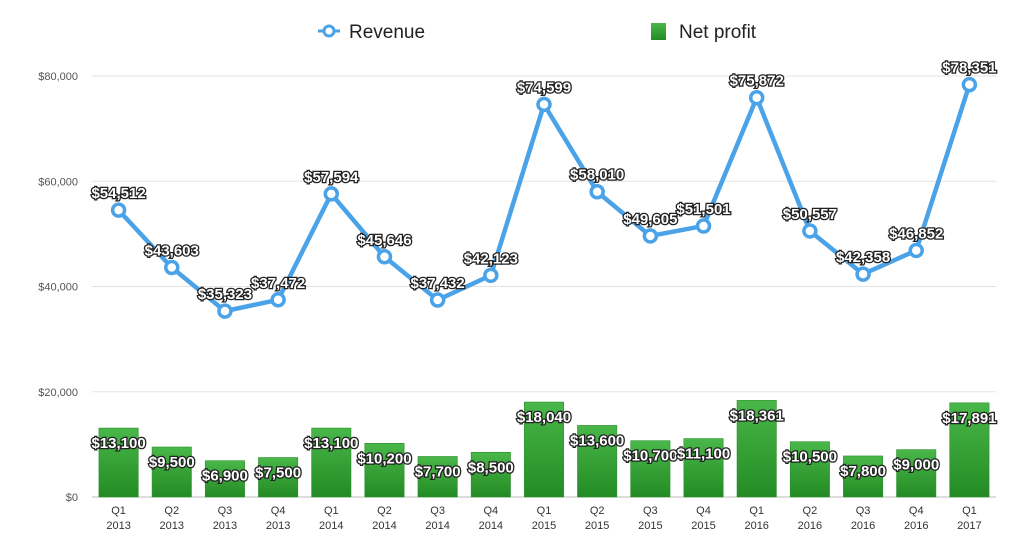 This screenshot has width=1024, height=557. I want to click on x-tick-label-year: 2017, so click(969, 526).